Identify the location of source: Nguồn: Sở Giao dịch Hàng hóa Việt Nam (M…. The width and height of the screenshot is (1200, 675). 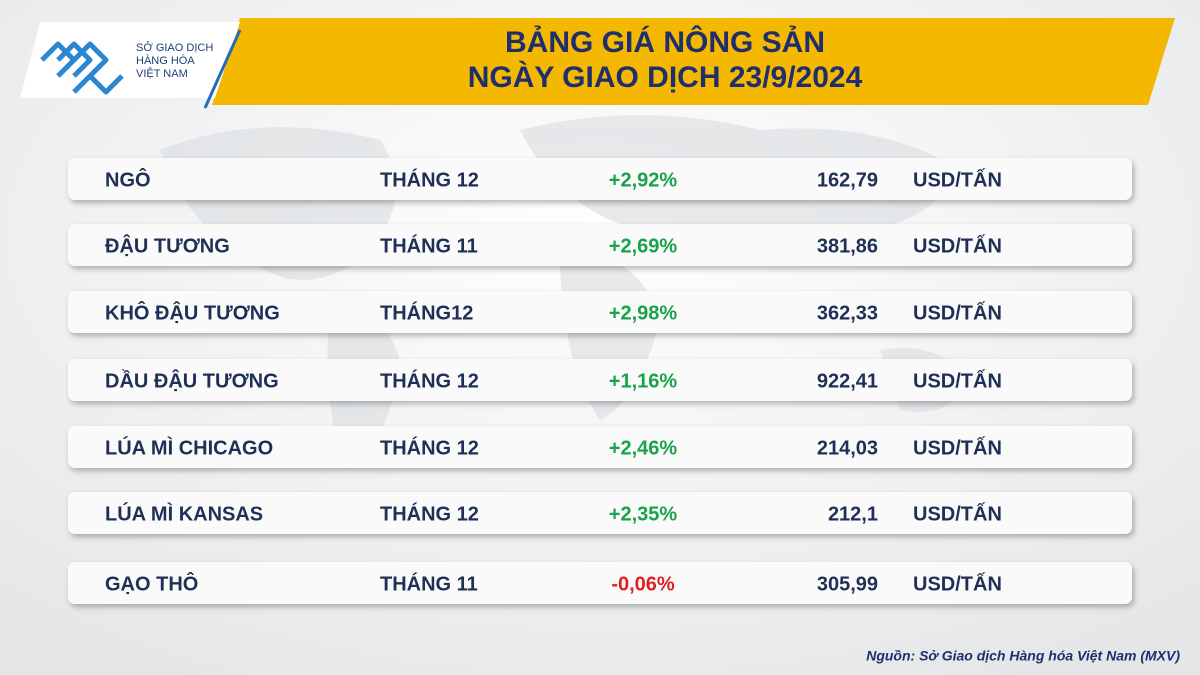
(1023, 656).